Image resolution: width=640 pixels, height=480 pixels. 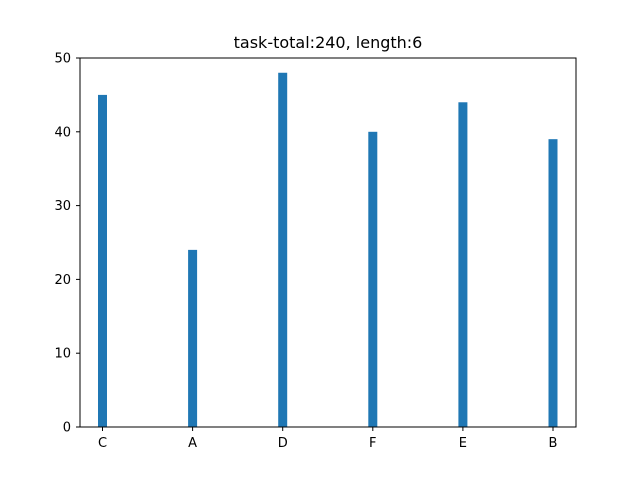 I want to click on x-tick-label: F, so click(x=372, y=443).